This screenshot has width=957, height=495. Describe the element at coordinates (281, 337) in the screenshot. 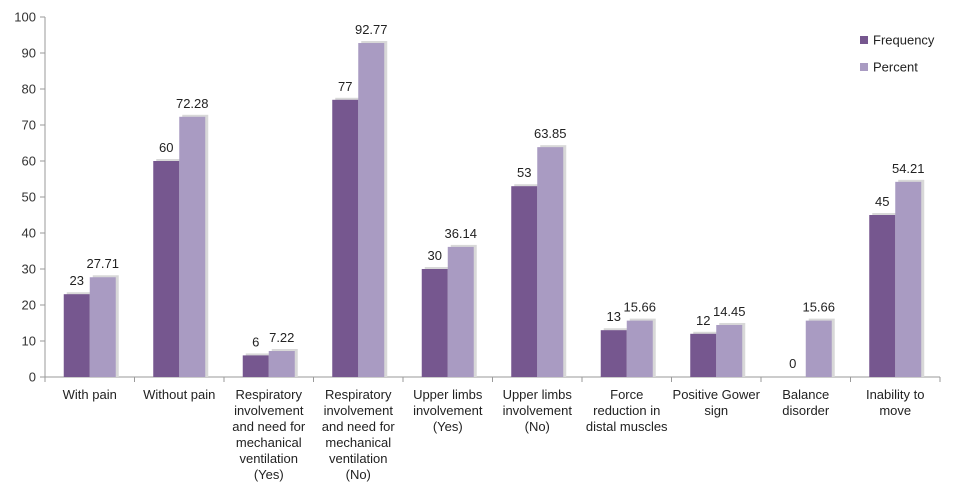

I see `data-label-percent: 7.22` at that location.